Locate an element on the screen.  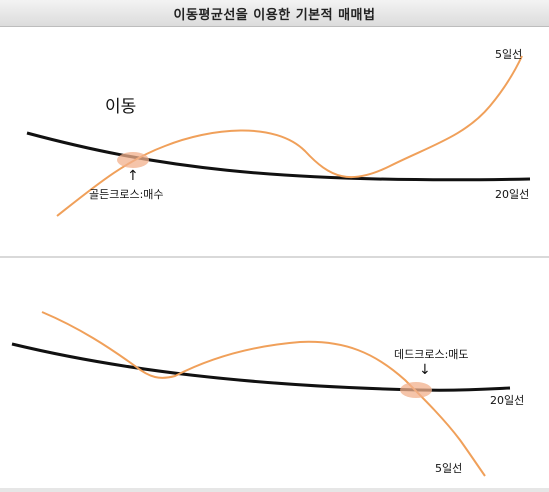
bottom-divider is located at coordinates (274, 490).